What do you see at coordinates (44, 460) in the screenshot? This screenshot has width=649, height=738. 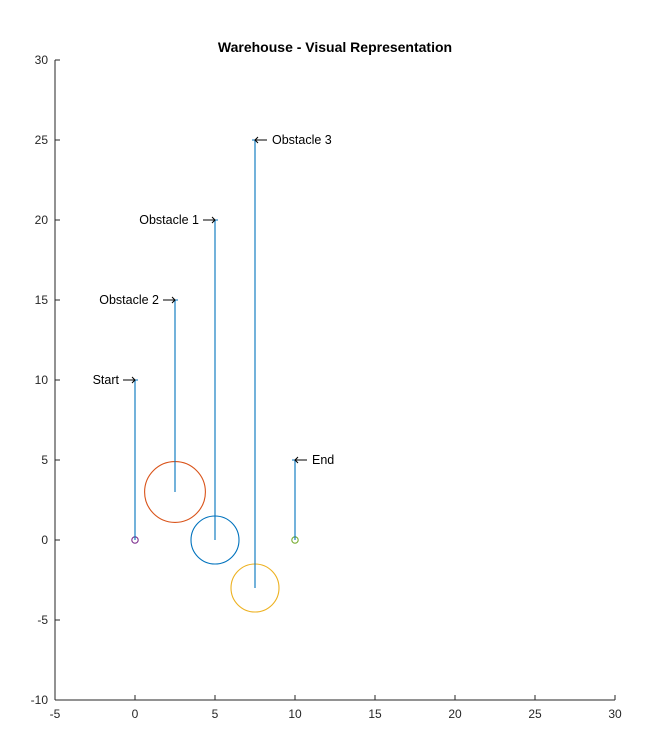 I see `y-tick-label: 5` at bounding box center [44, 460].